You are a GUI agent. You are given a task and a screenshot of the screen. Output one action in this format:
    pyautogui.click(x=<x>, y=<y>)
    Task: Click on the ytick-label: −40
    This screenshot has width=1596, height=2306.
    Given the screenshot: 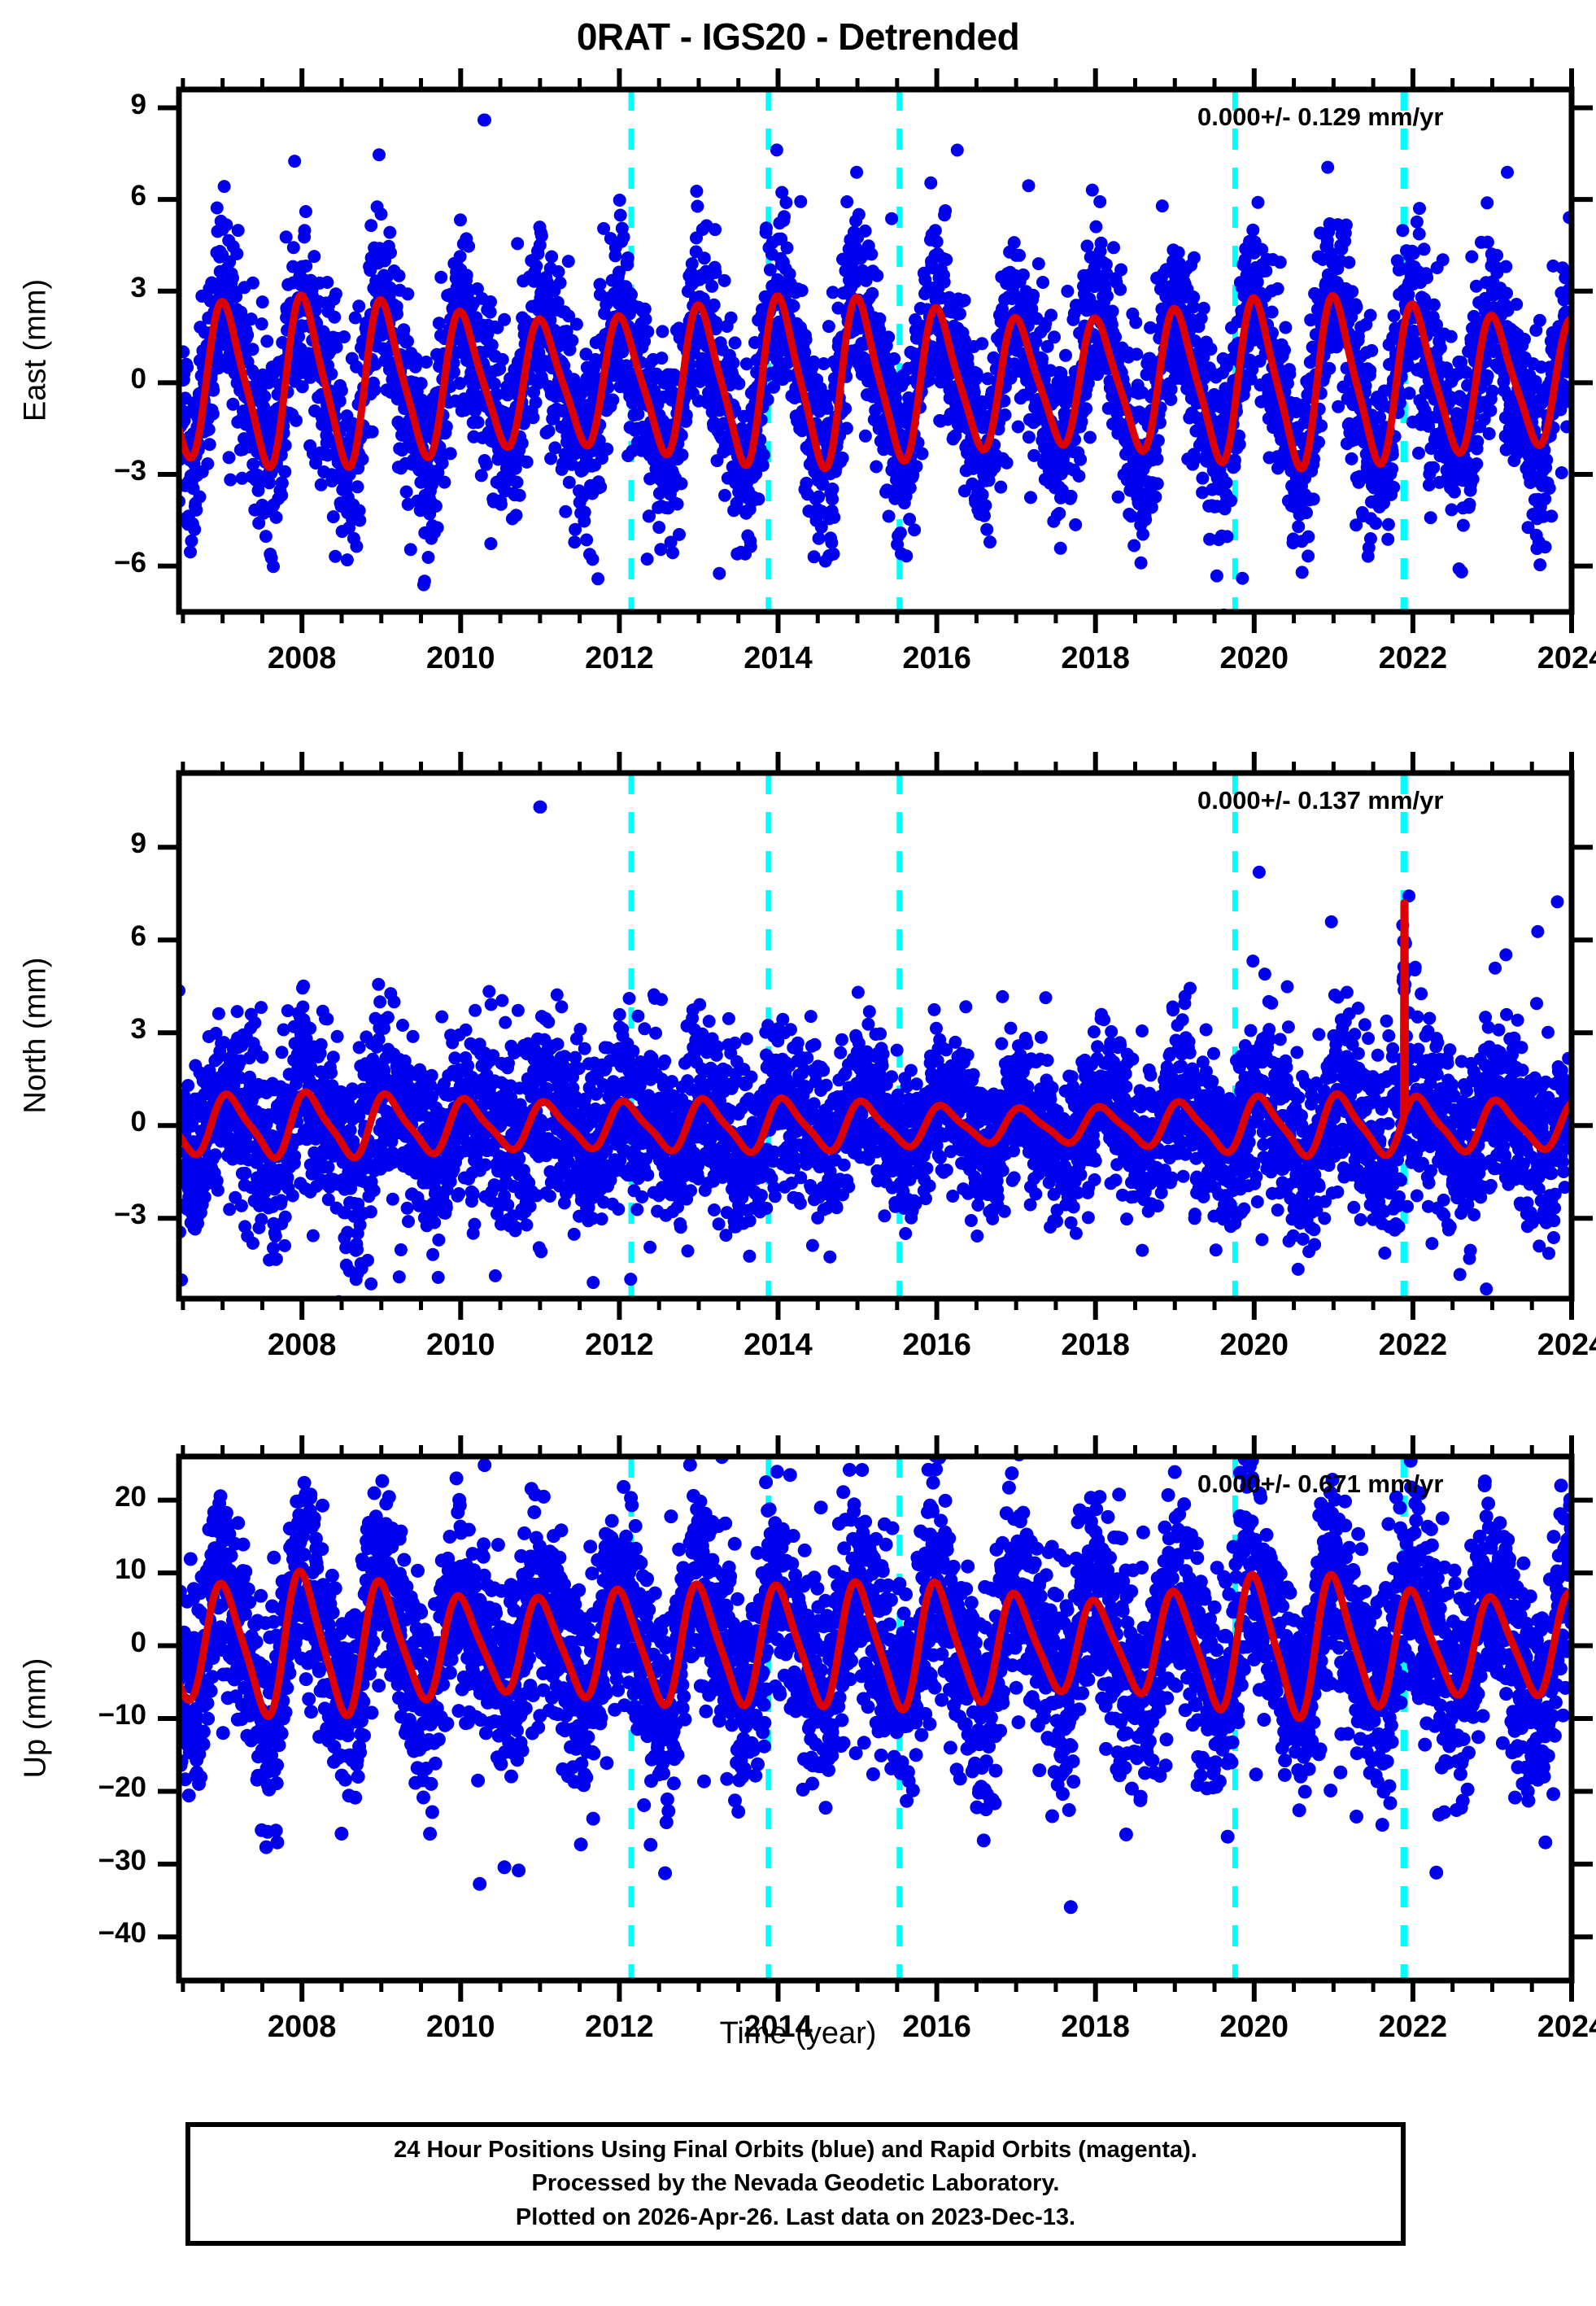 What is the action you would take?
    pyautogui.click(x=93, y=1933)
    